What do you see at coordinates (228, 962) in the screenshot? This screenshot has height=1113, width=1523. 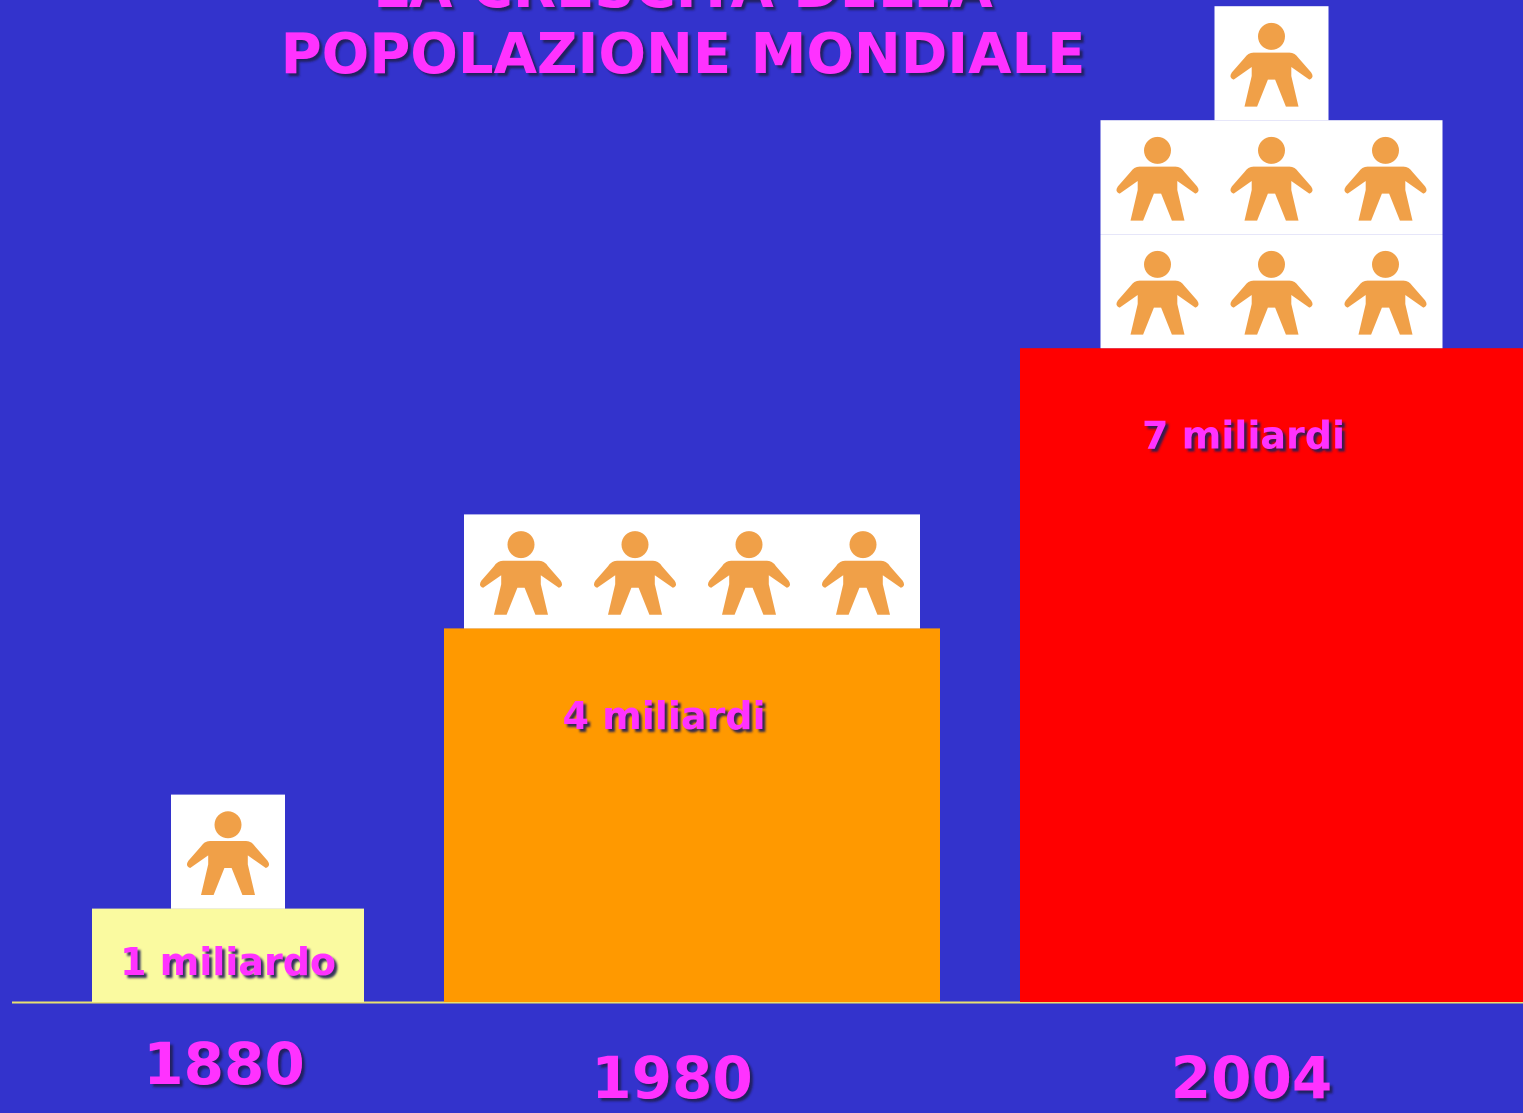 I see `value-label: 1 miliardo` at bounding box center [228, 962].